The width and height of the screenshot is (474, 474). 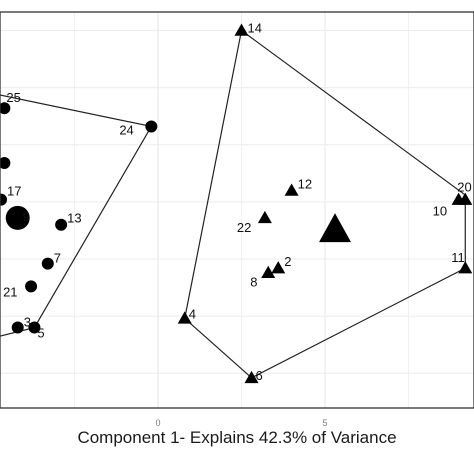 I want to click on centroid-circle, so click(x=17, y=217).